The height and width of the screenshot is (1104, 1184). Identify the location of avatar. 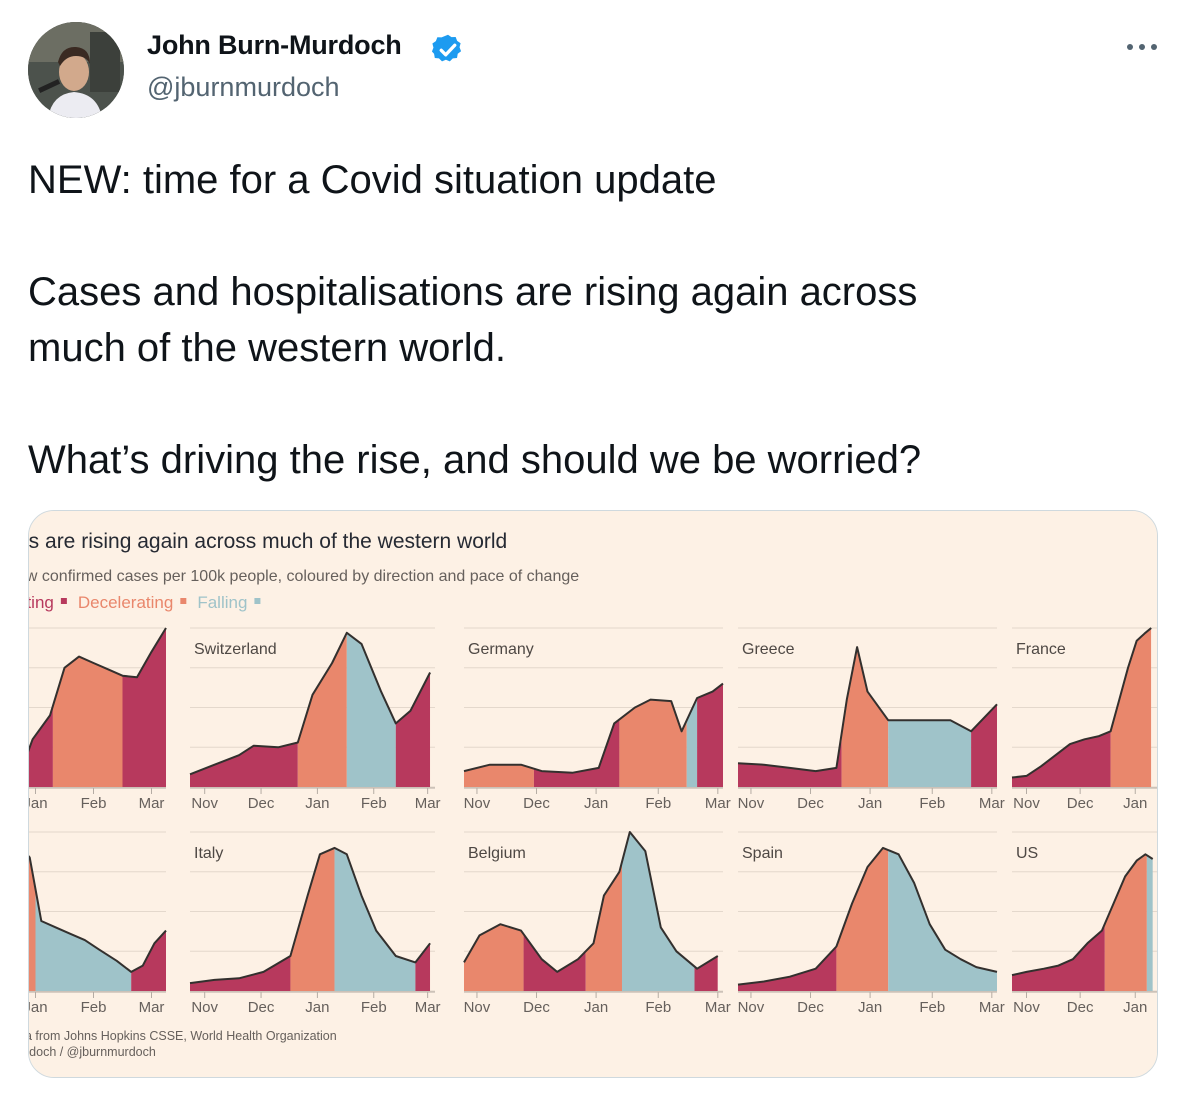
(76, 70).